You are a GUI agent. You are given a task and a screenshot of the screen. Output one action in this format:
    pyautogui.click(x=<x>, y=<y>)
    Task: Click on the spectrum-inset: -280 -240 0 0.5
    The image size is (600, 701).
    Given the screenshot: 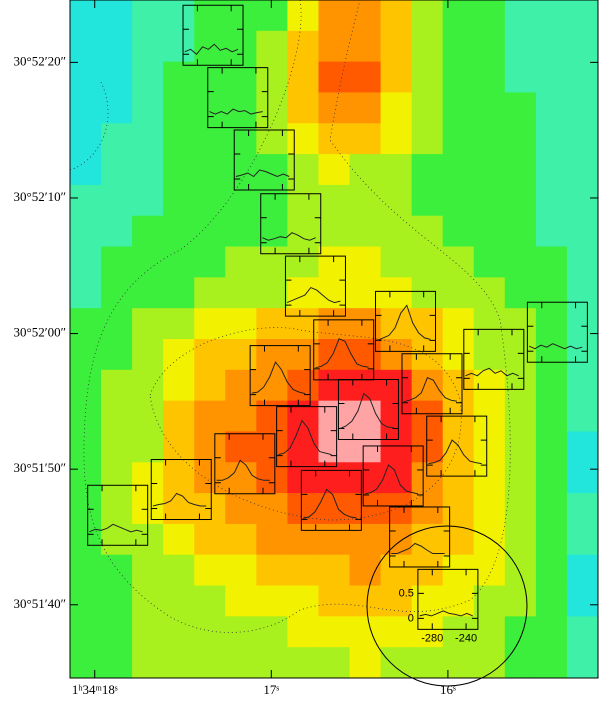 What is the action you would take?
    pyautogui.click(x=439, y=606)
    